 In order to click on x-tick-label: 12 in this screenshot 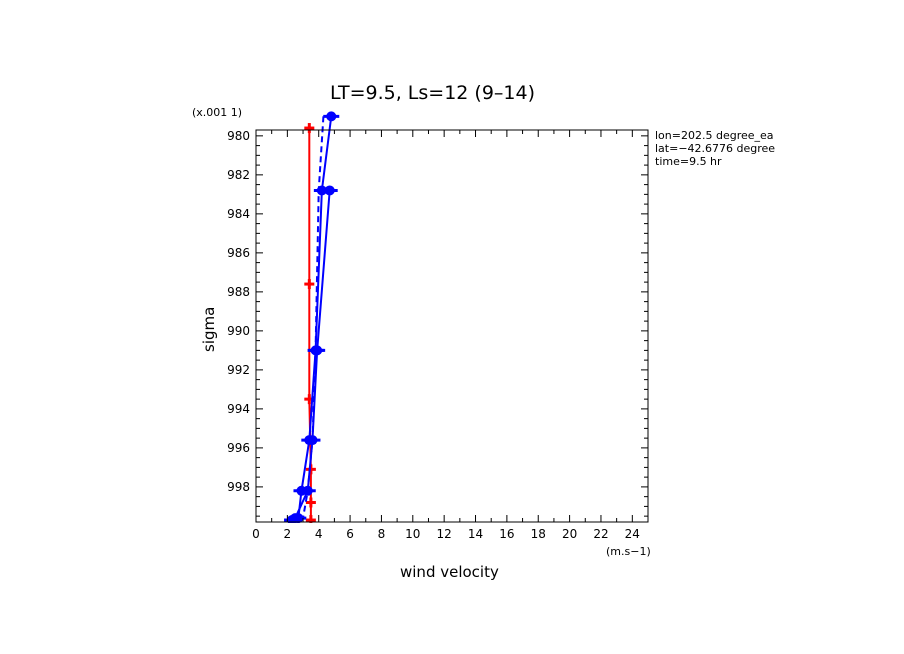, I will do `click(444, 534)`.